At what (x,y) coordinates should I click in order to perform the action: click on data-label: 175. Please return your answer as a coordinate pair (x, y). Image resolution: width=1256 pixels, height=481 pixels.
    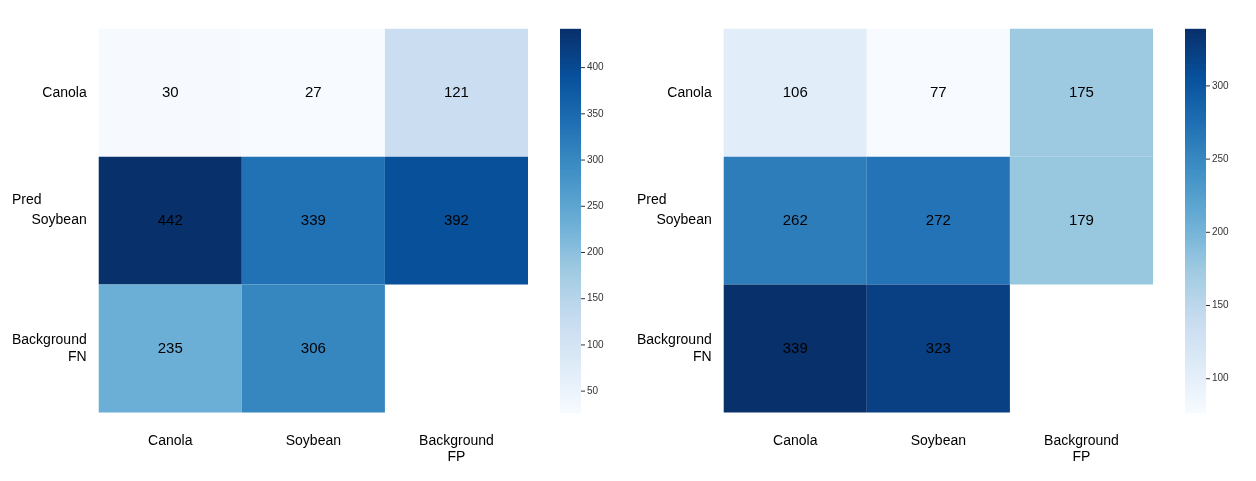
    Looking at the image, I should click on (1081, 91).